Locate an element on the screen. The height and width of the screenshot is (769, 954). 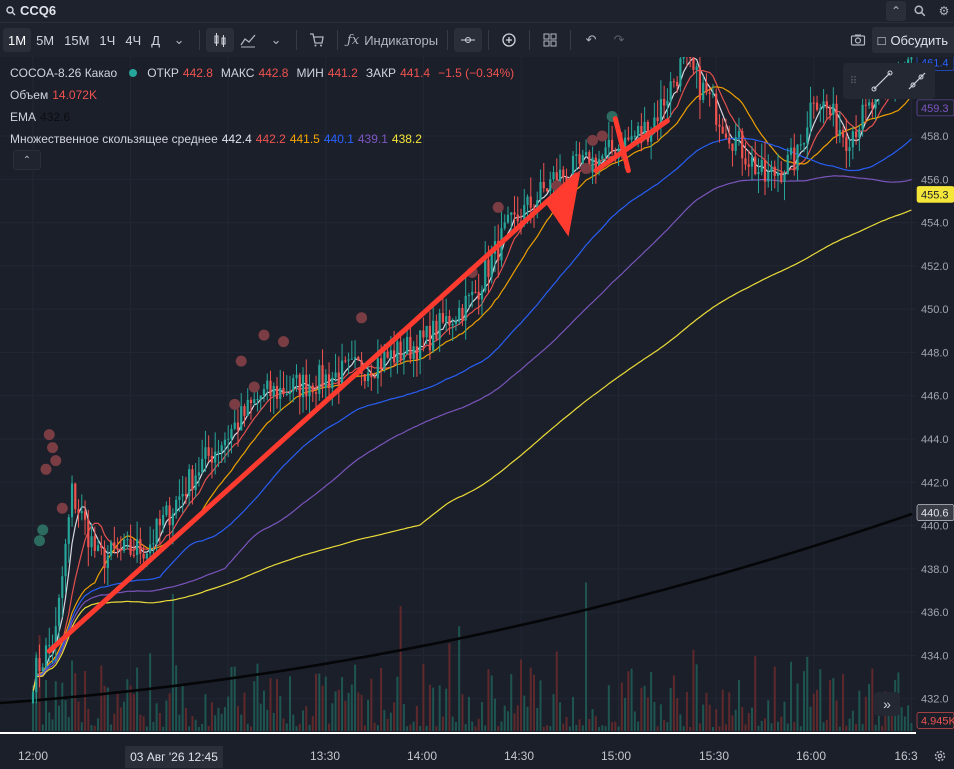
ma-value-1: 442.4 is located at coordinates (236, 139).